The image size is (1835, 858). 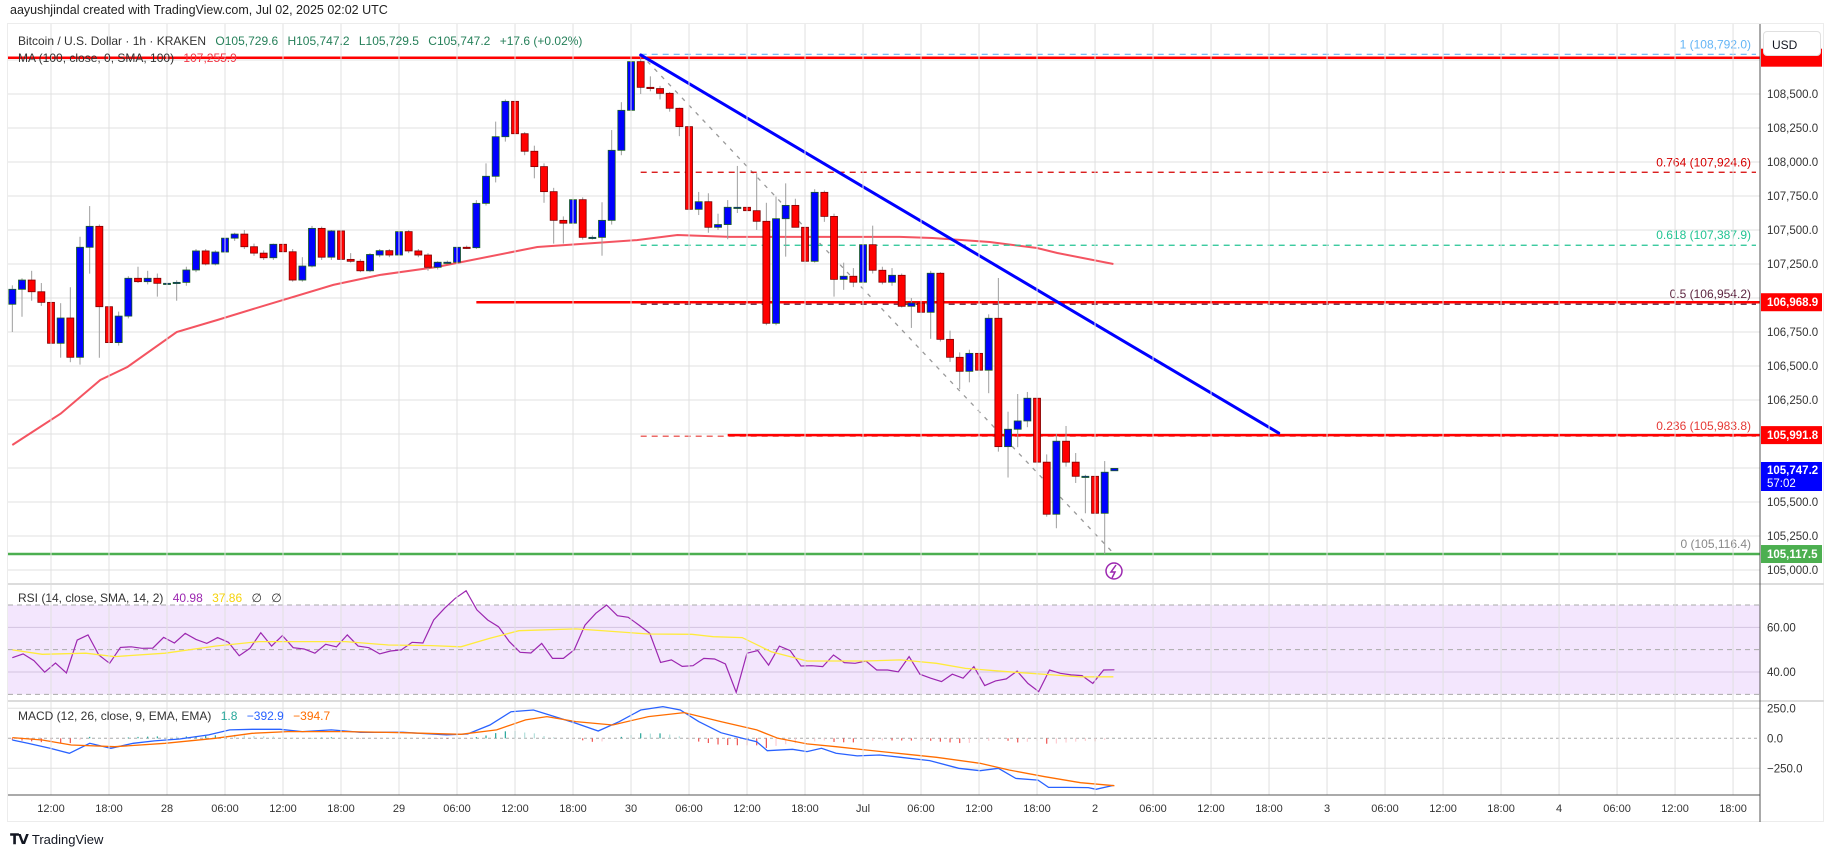 What do you see at coordinates (312, 716) in the screenshot?
I see `macd-legend-signal: −394.7` at bounding box center [312, 716].